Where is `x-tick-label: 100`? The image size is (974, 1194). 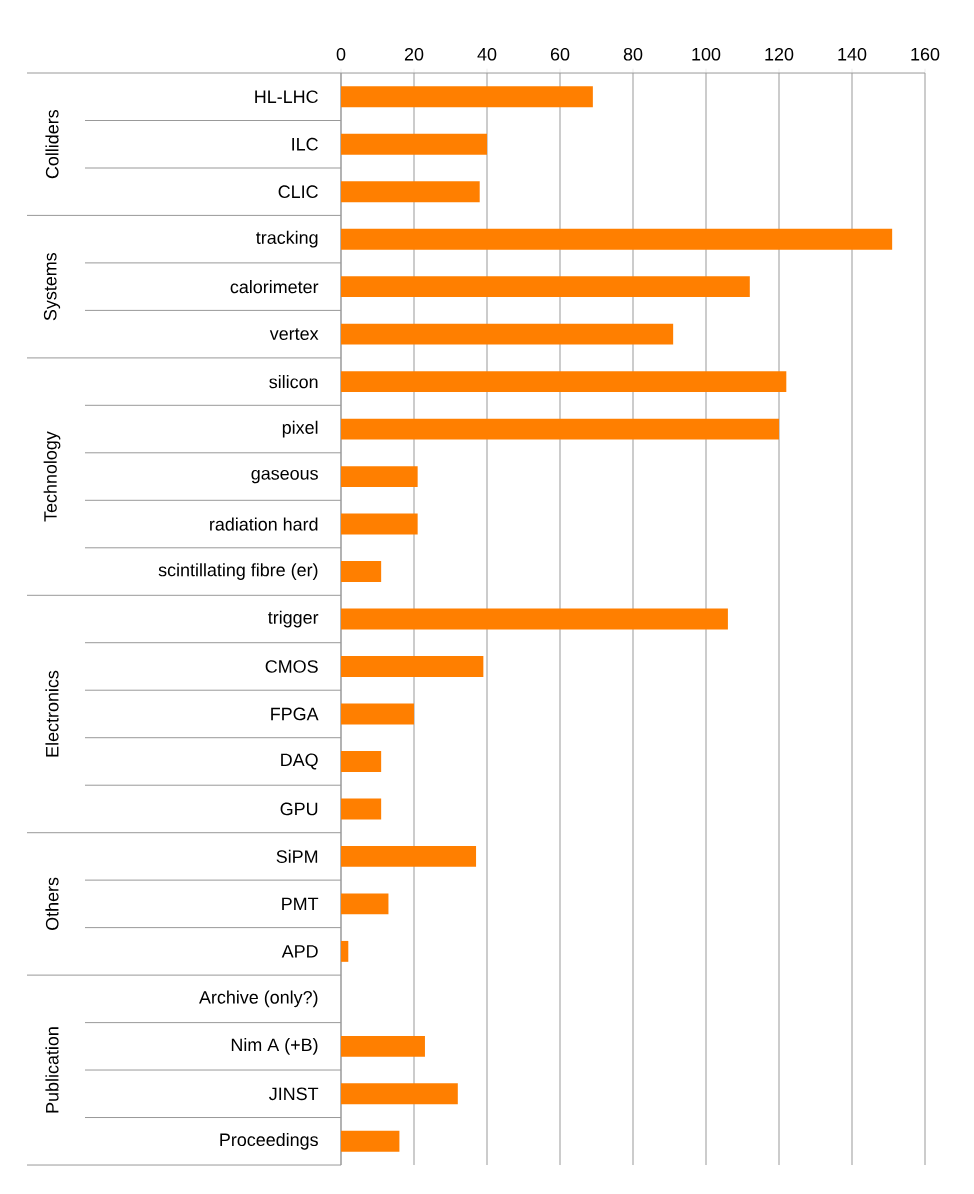
x-tick-label: 100 is located at coordinates (706, 54).